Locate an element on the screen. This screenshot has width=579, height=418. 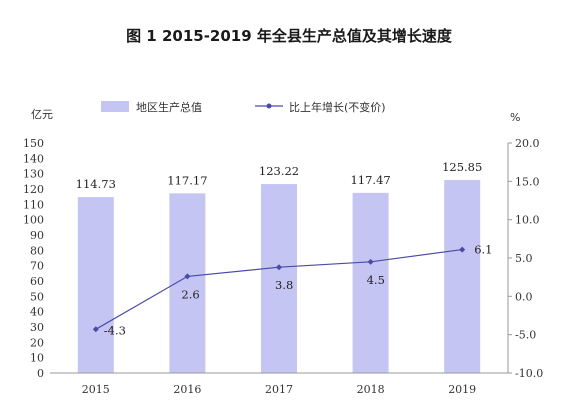
left-tick-label: 10 is located at coordinates (37, 358).